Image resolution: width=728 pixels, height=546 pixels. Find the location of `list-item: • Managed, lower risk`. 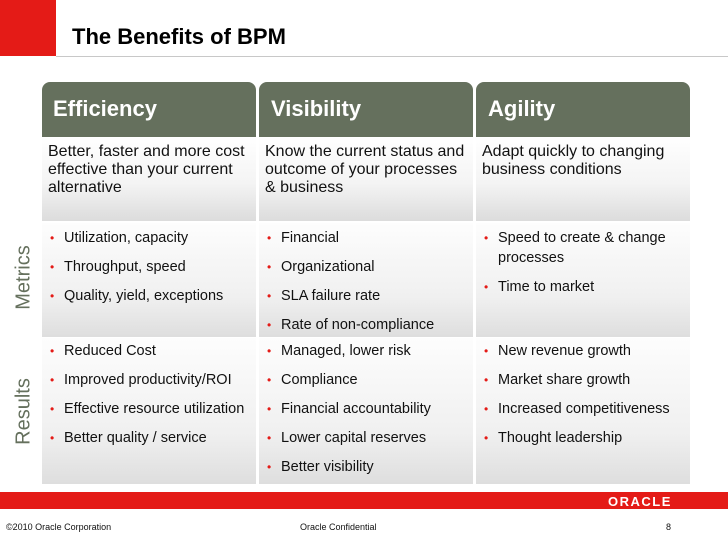

list-item: • Managed, lower risk is located at coordinates (366, 352).